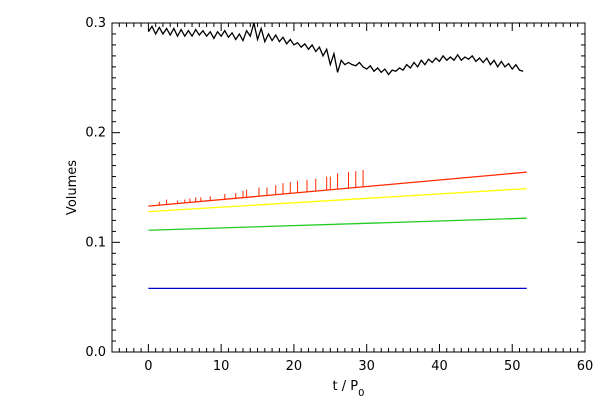 Image resolution: width=600 pixels, height=400 pixels. What do you see at coordinates (72, 187) in the screenshot?
I see `y-axis-label: Volumes` at bounding box center [72, 187].